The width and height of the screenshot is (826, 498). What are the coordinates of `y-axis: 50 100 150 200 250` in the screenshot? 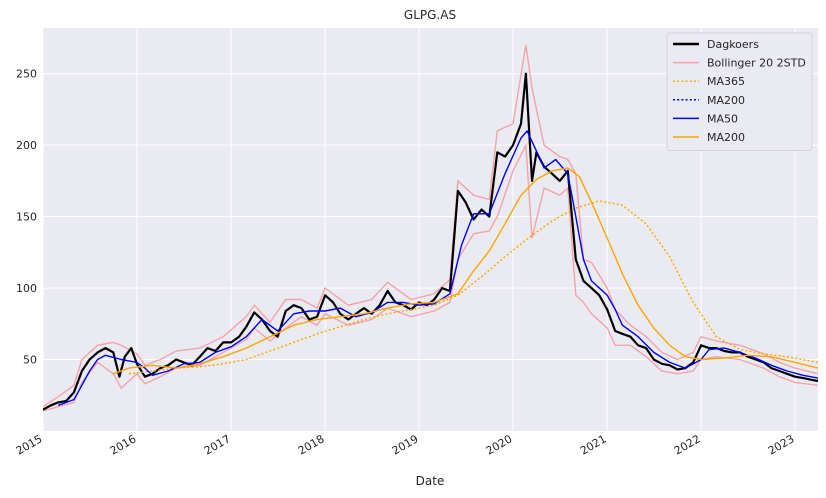 It's located at (26, 217).